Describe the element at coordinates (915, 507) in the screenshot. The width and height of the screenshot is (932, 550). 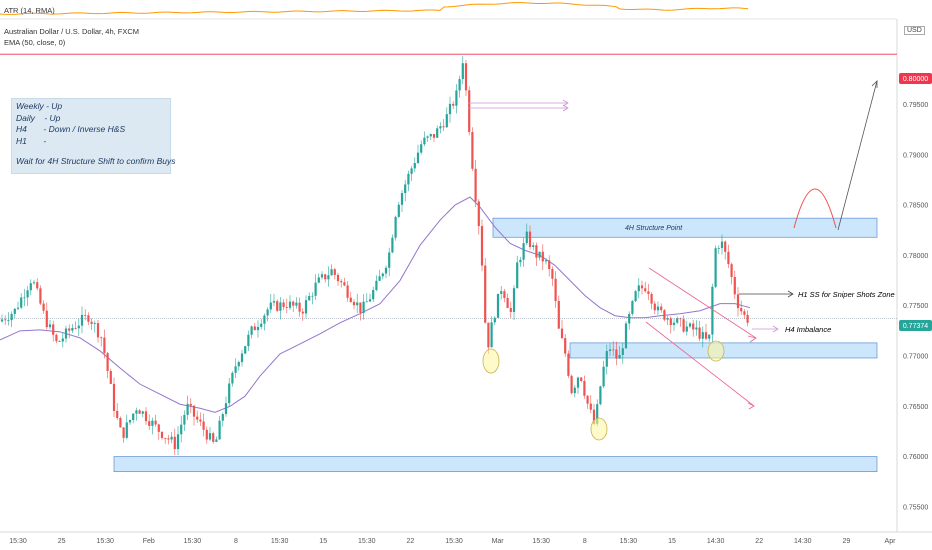
I see `price-tick-label: 0.75500` at that location.